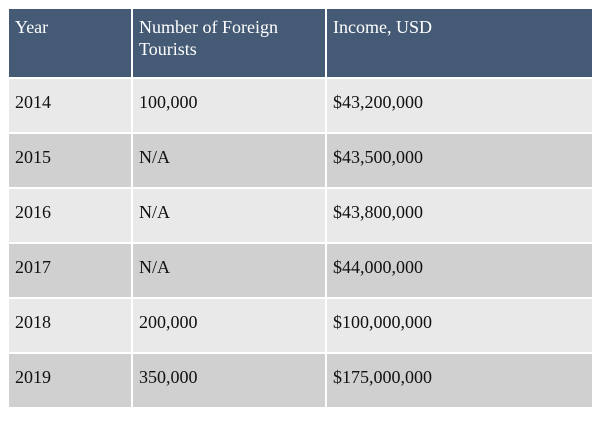 The width and height of the screenshot is (599, 422). I want to click on table-row: 2017 N/A $44,000,000, so click(300, 270).